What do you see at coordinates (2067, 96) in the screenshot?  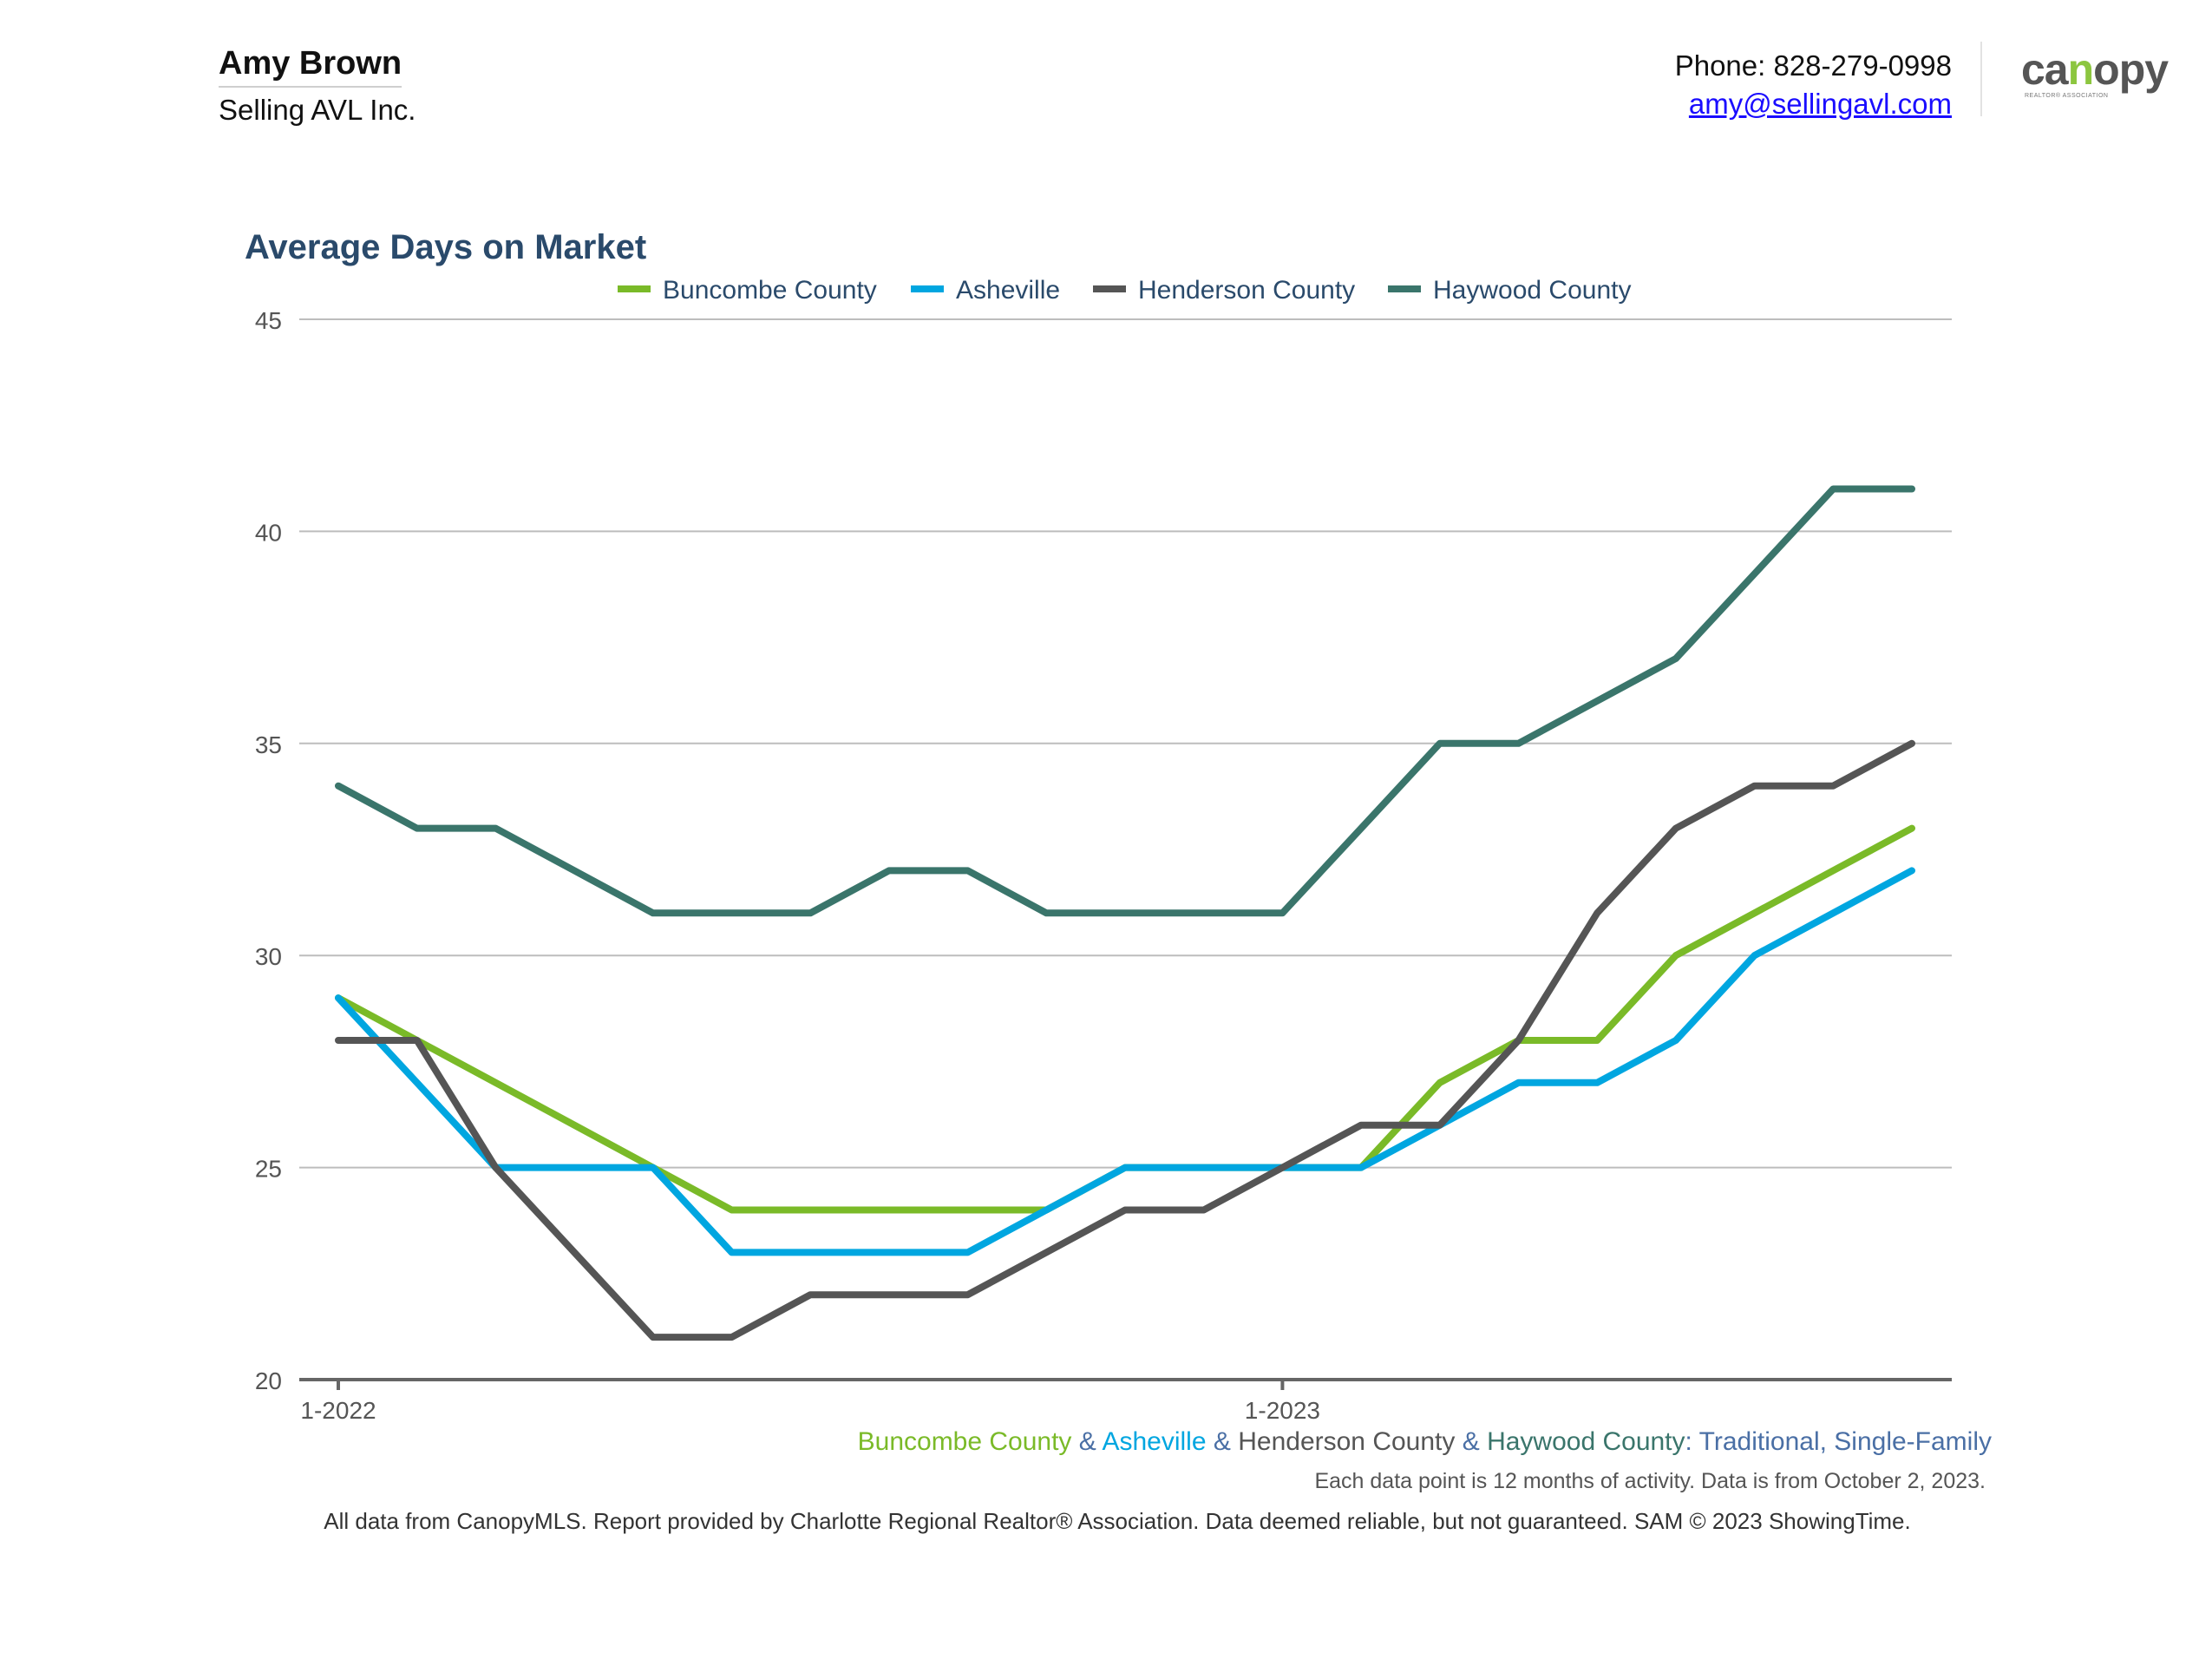 I see `logo-subtitle: REALTOR® ASSOCIATION` at bounding box center [2067, 96].